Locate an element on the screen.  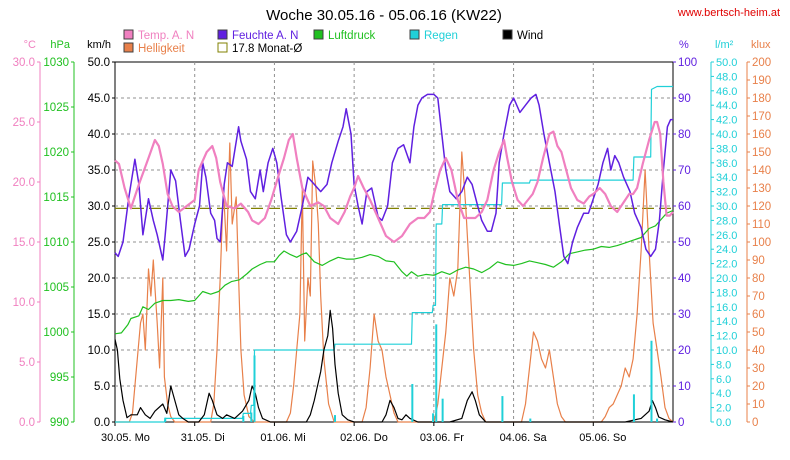
legend-item: Wind is located at coordinates (522, 35).